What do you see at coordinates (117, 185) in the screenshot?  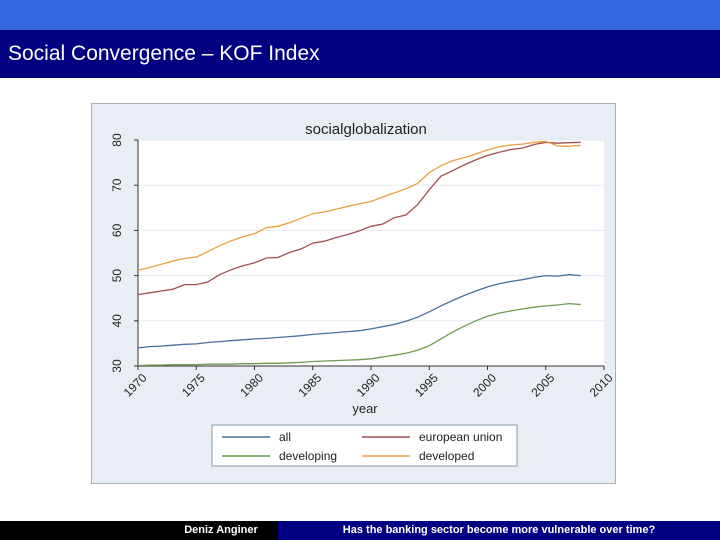 I see `y-tick-label: 70` at bounding box center [117, 185].